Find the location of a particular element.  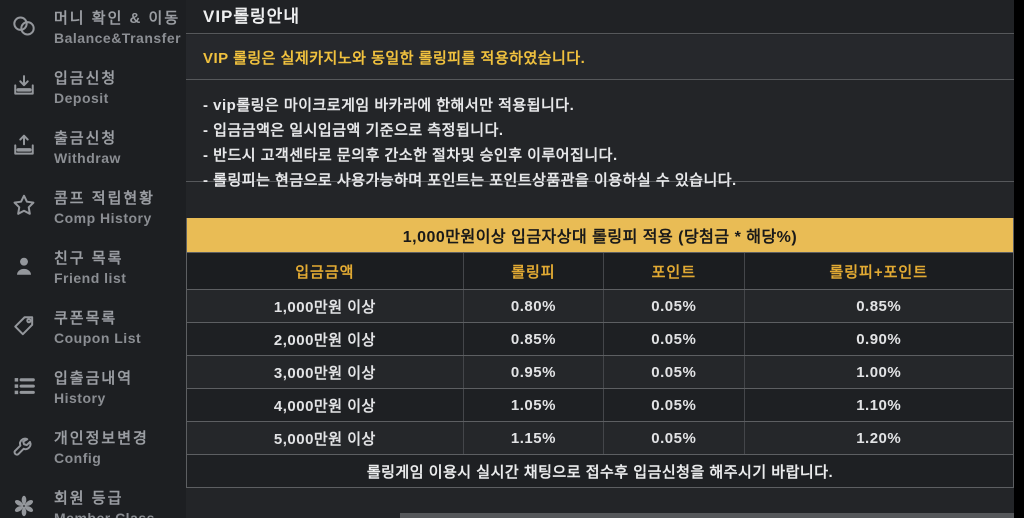

sidebar-item-withdraw: 출금신청 Withdraw is located at coordinates (93, 157).